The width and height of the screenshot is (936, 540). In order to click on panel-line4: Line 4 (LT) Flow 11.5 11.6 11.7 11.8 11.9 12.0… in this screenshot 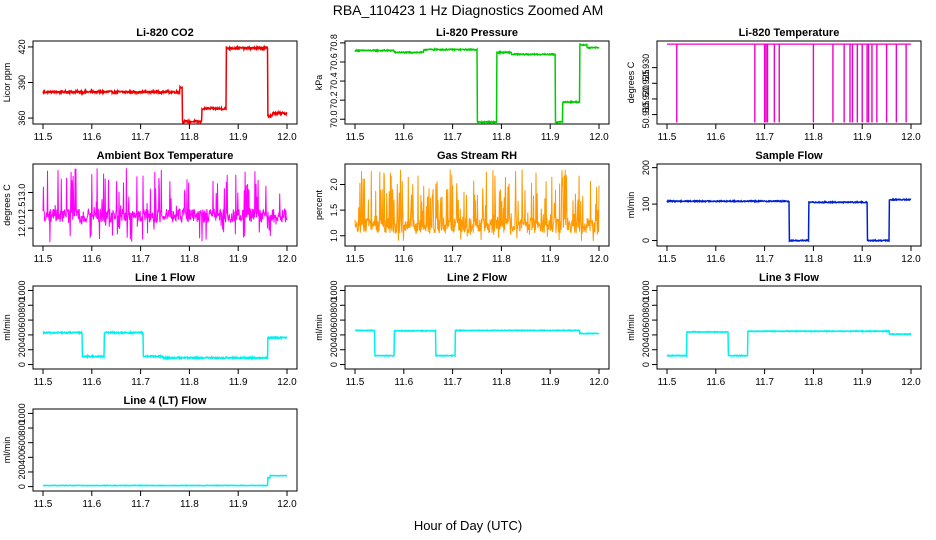, I will do `click(150, 452)`.